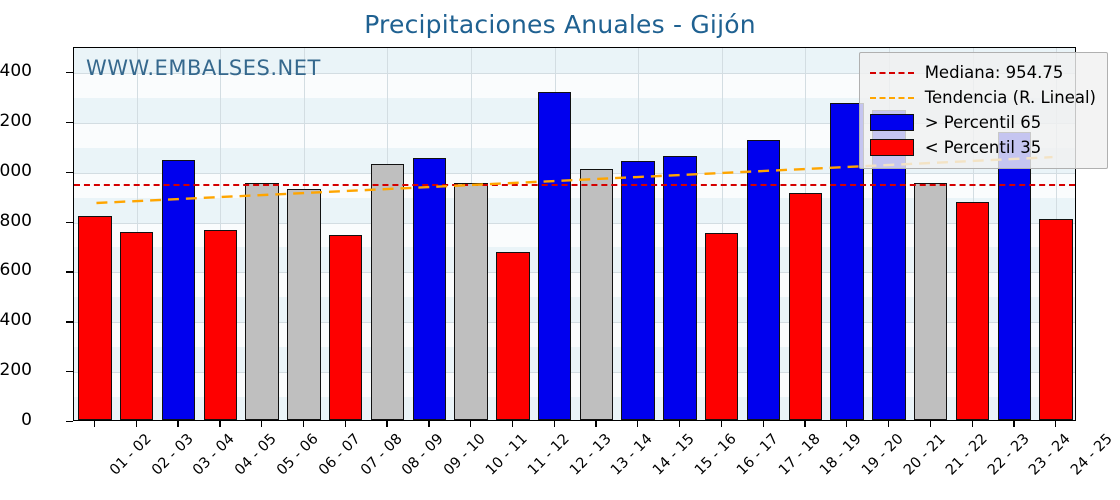 The image size is (1120, 500). Describe the element at coordinates (1050, 455) in the screenshot. I see `x-tick-label-23-24: 23 - 24` at that location.